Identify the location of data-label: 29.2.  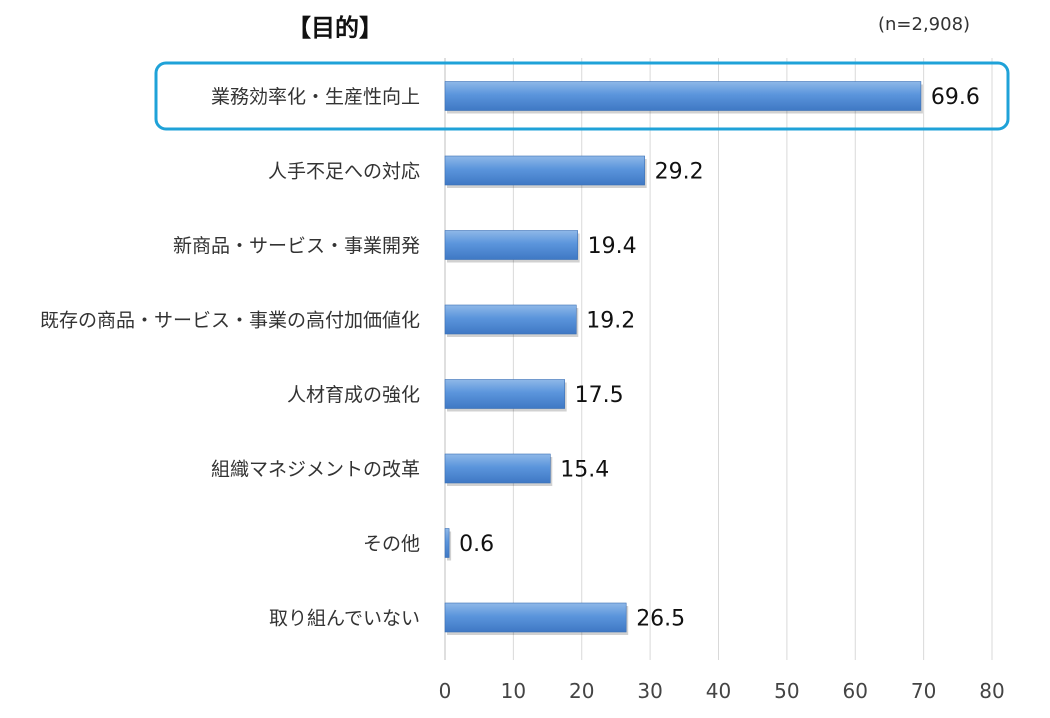
(679, 172).